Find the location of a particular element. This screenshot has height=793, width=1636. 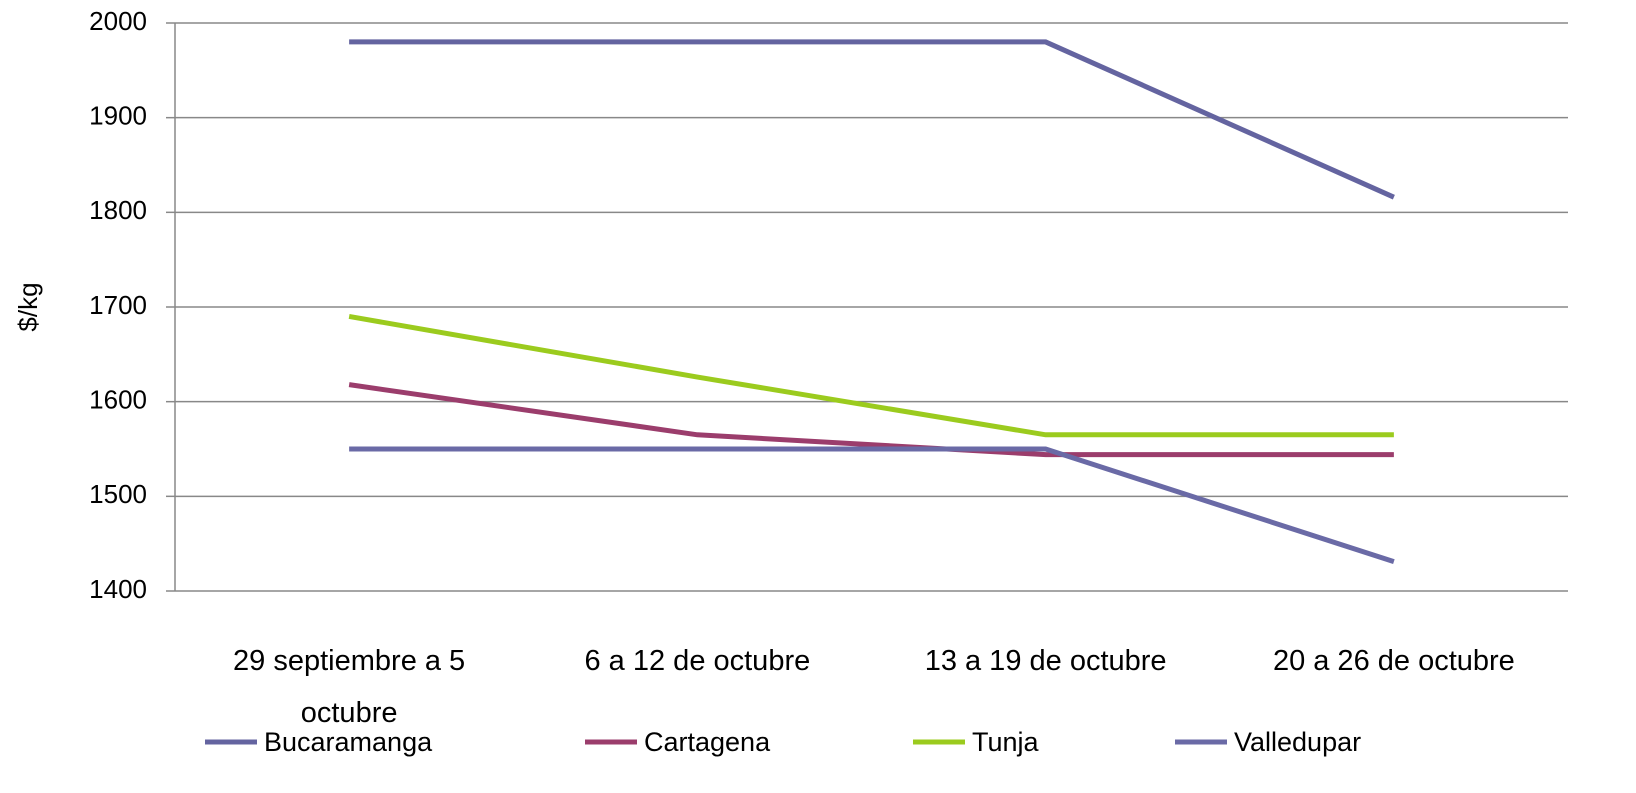

y-tick-label: 1600 is located at coordinates (118, 400).